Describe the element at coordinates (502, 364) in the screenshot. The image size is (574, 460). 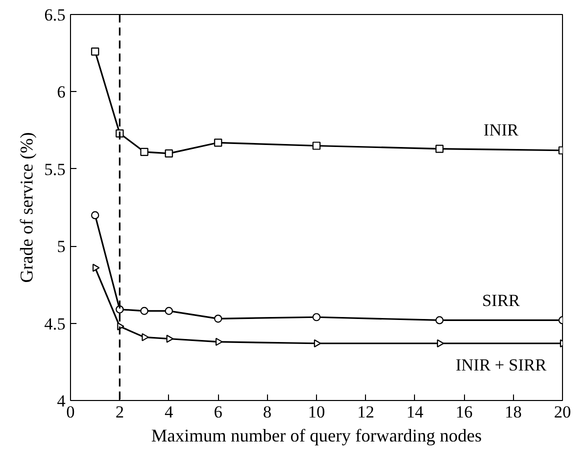
I see `series-label: INIR + SIRR` at that location.